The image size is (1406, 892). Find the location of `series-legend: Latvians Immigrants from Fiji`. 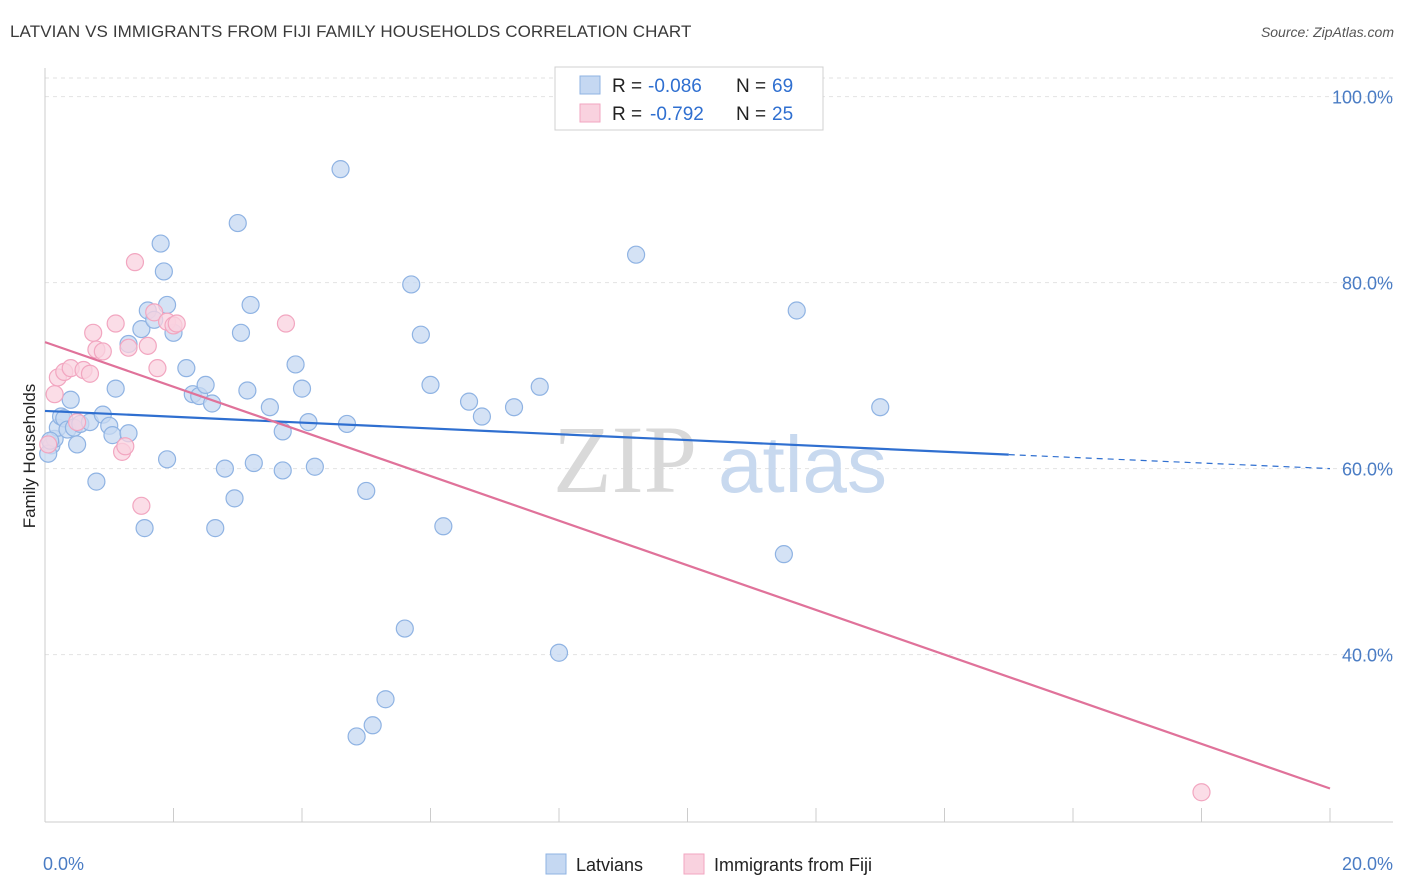

series-legend: Latvians Immigrants from Fiji is located at coordinates (708, 864).